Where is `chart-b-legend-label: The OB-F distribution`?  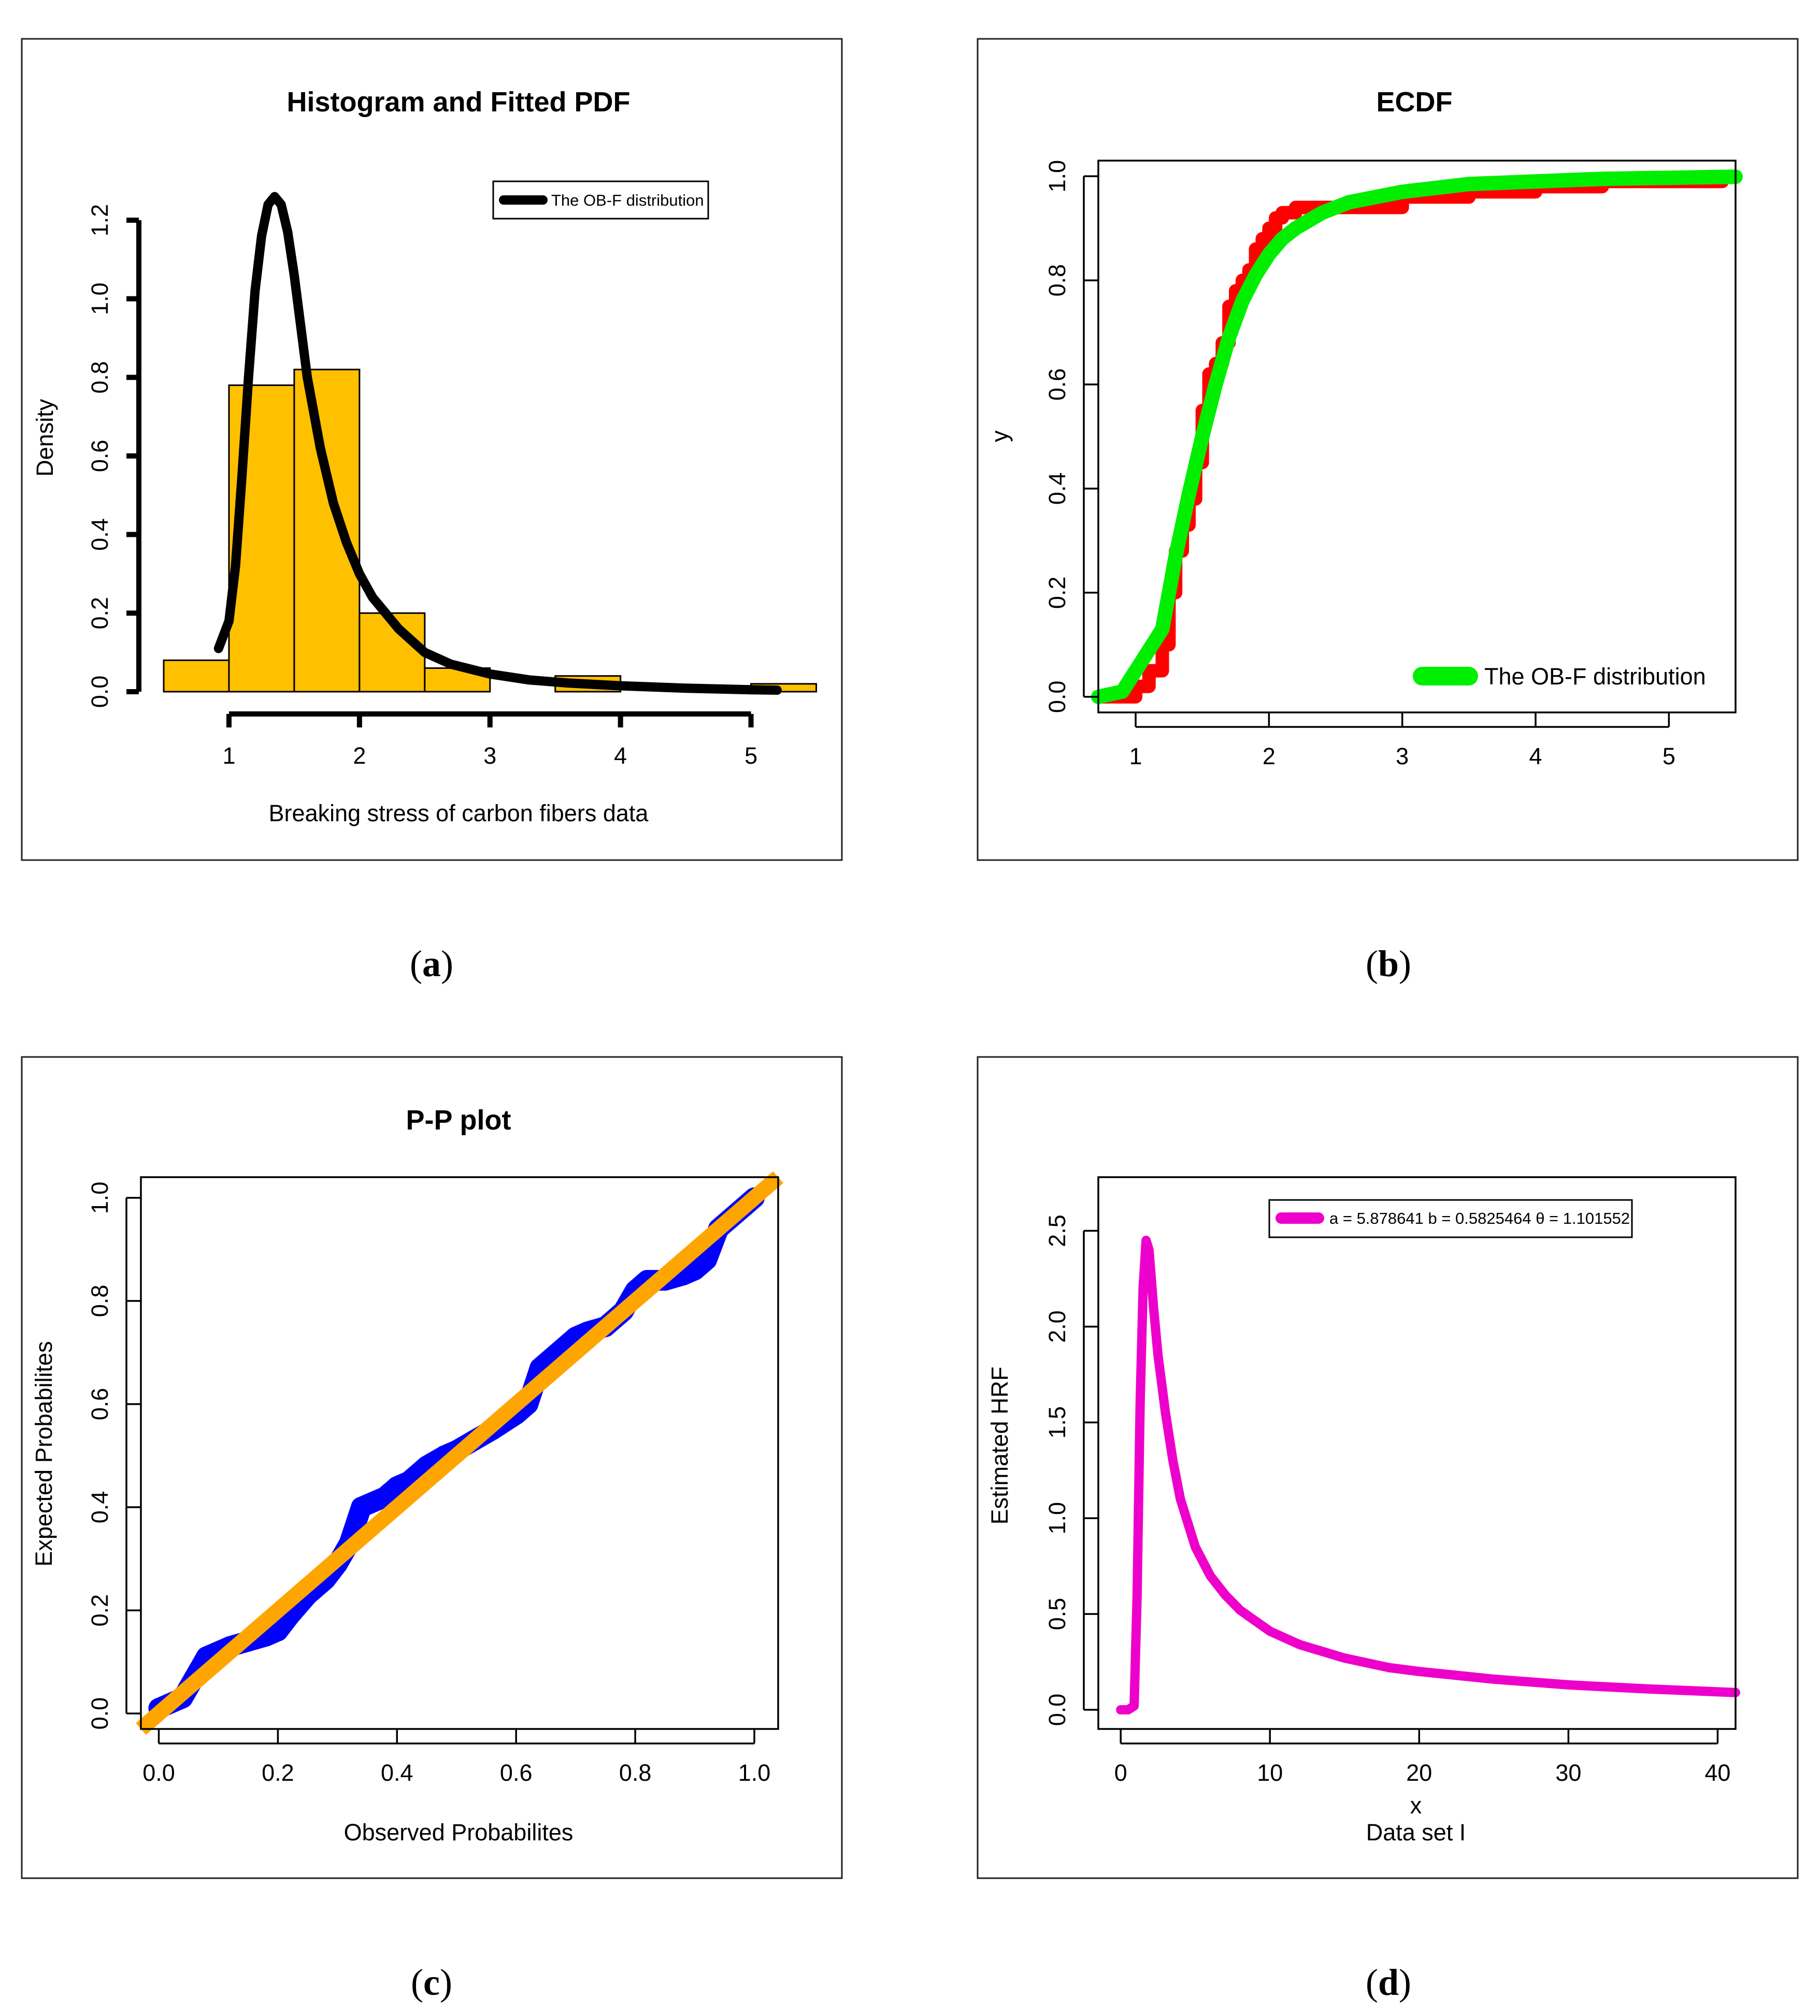
chart-b-legend-label: The OB-F distribution is located at coordinates (1595, 676).